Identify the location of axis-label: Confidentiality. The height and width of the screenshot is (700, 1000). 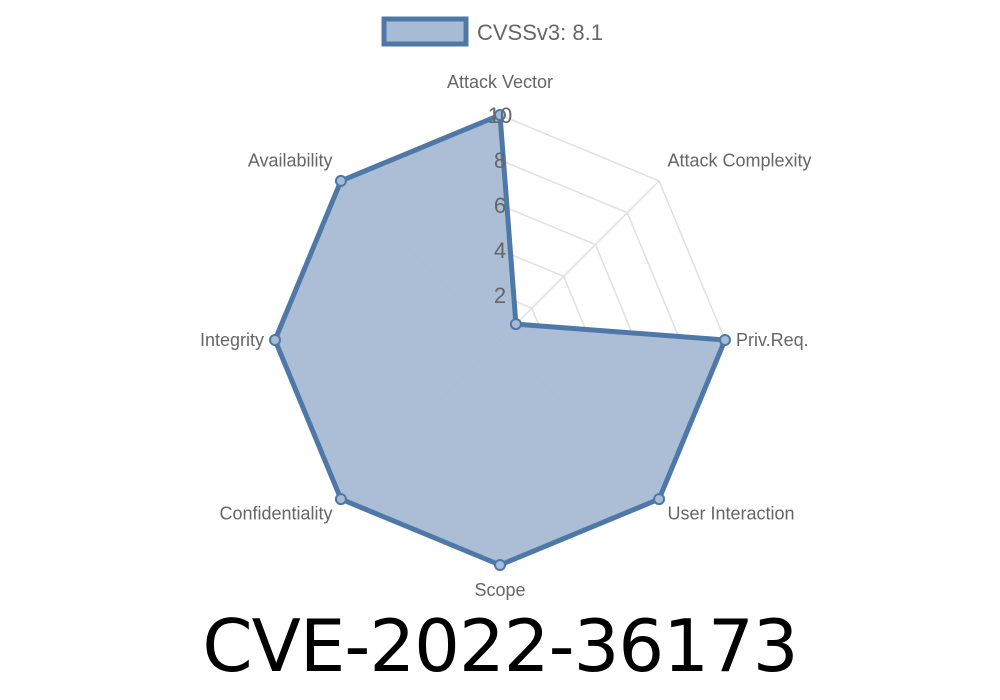
(275, 513).